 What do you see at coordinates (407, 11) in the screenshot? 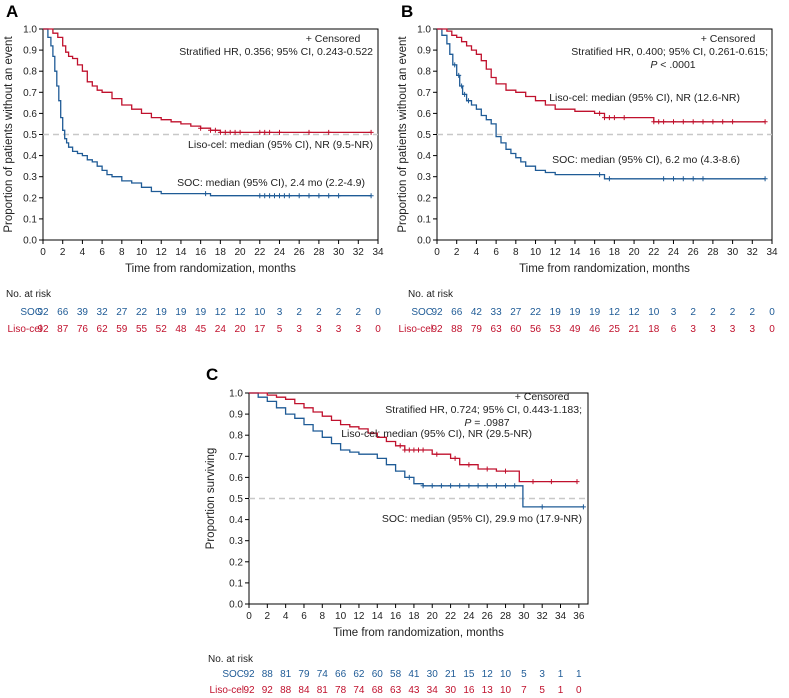
I see `panel-letter: B` at bounding box center [407, 11].